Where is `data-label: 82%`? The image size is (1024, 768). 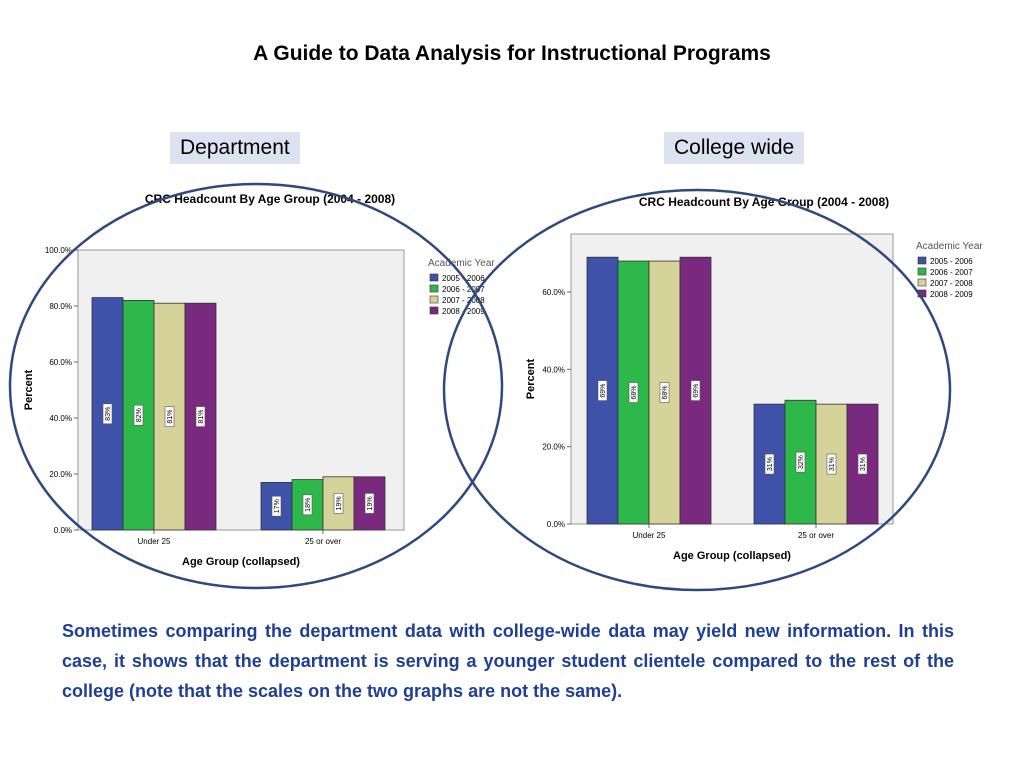 data-label: 82% is located at coordinates (139, 415).